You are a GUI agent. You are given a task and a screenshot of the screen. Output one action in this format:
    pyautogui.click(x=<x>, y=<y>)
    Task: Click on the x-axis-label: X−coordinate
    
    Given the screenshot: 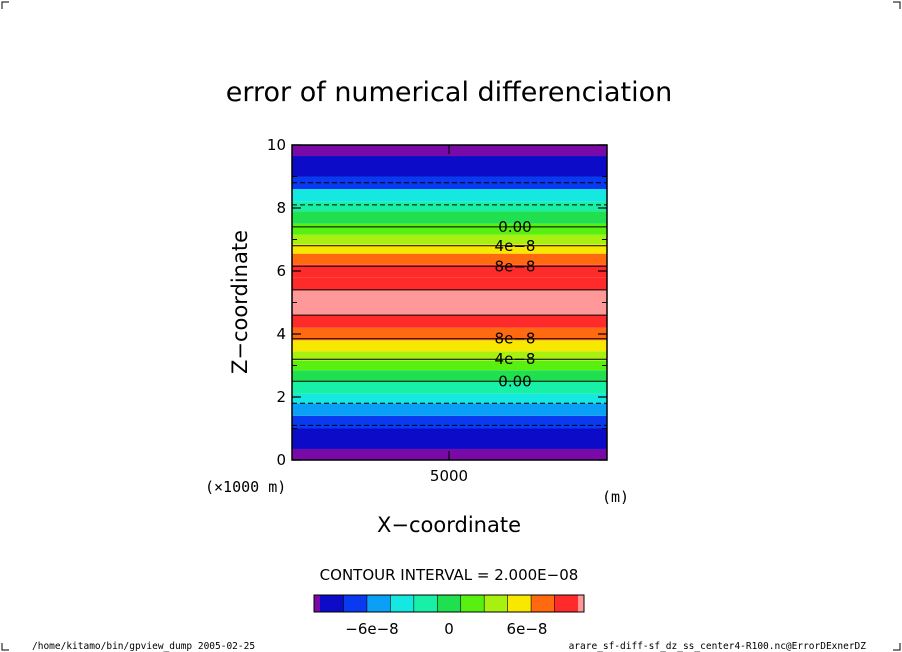 What is the action you would take?
    pyautogui.click(x=449, y=525)
    